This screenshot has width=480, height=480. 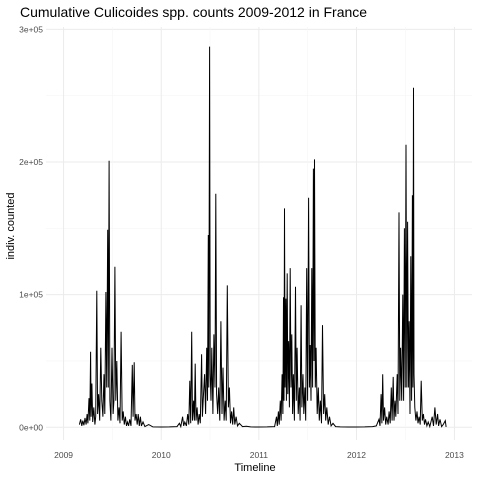 I want to click on x-tick-label: 2009, so click(x=63, y=455).